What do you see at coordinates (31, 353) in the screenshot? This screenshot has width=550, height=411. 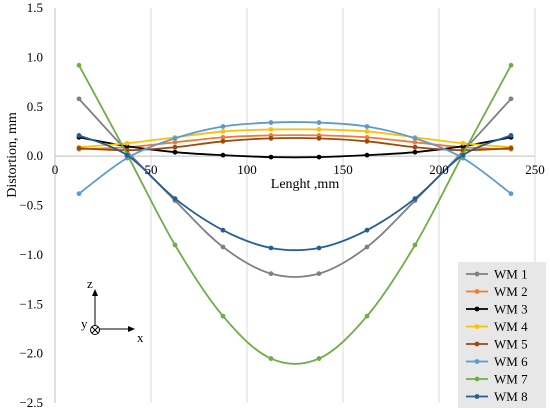 I see `y-tick-label: −2.0` at bounding box center [31, 353].